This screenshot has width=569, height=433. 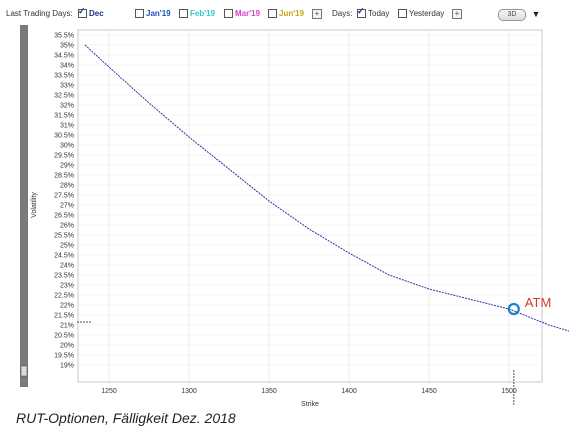 What do you see at coordinates (67, 66) in the screenshot?
I see `y-tick-label: 34%` at bounding box center [67, 66].